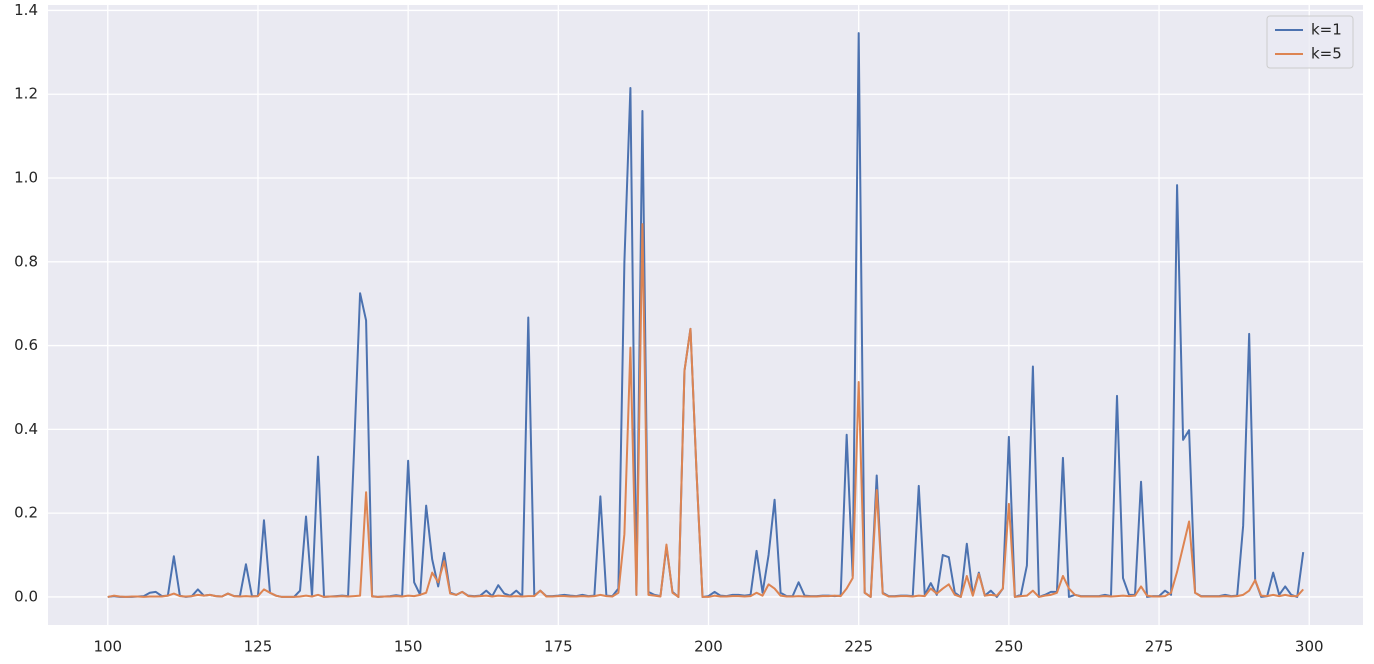  I want to click on legend: k=1k=5, so click(1310, 42).